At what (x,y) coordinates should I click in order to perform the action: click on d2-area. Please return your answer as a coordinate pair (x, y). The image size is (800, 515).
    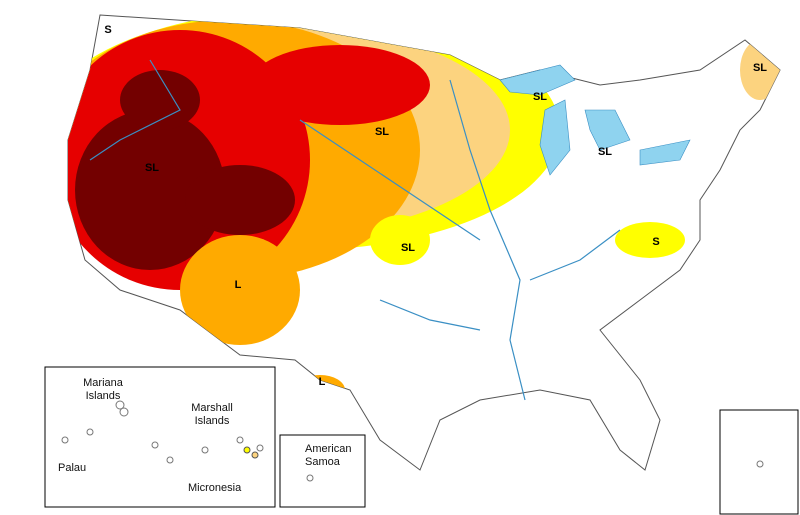
    Looking at the image, I should click on (240, 290).